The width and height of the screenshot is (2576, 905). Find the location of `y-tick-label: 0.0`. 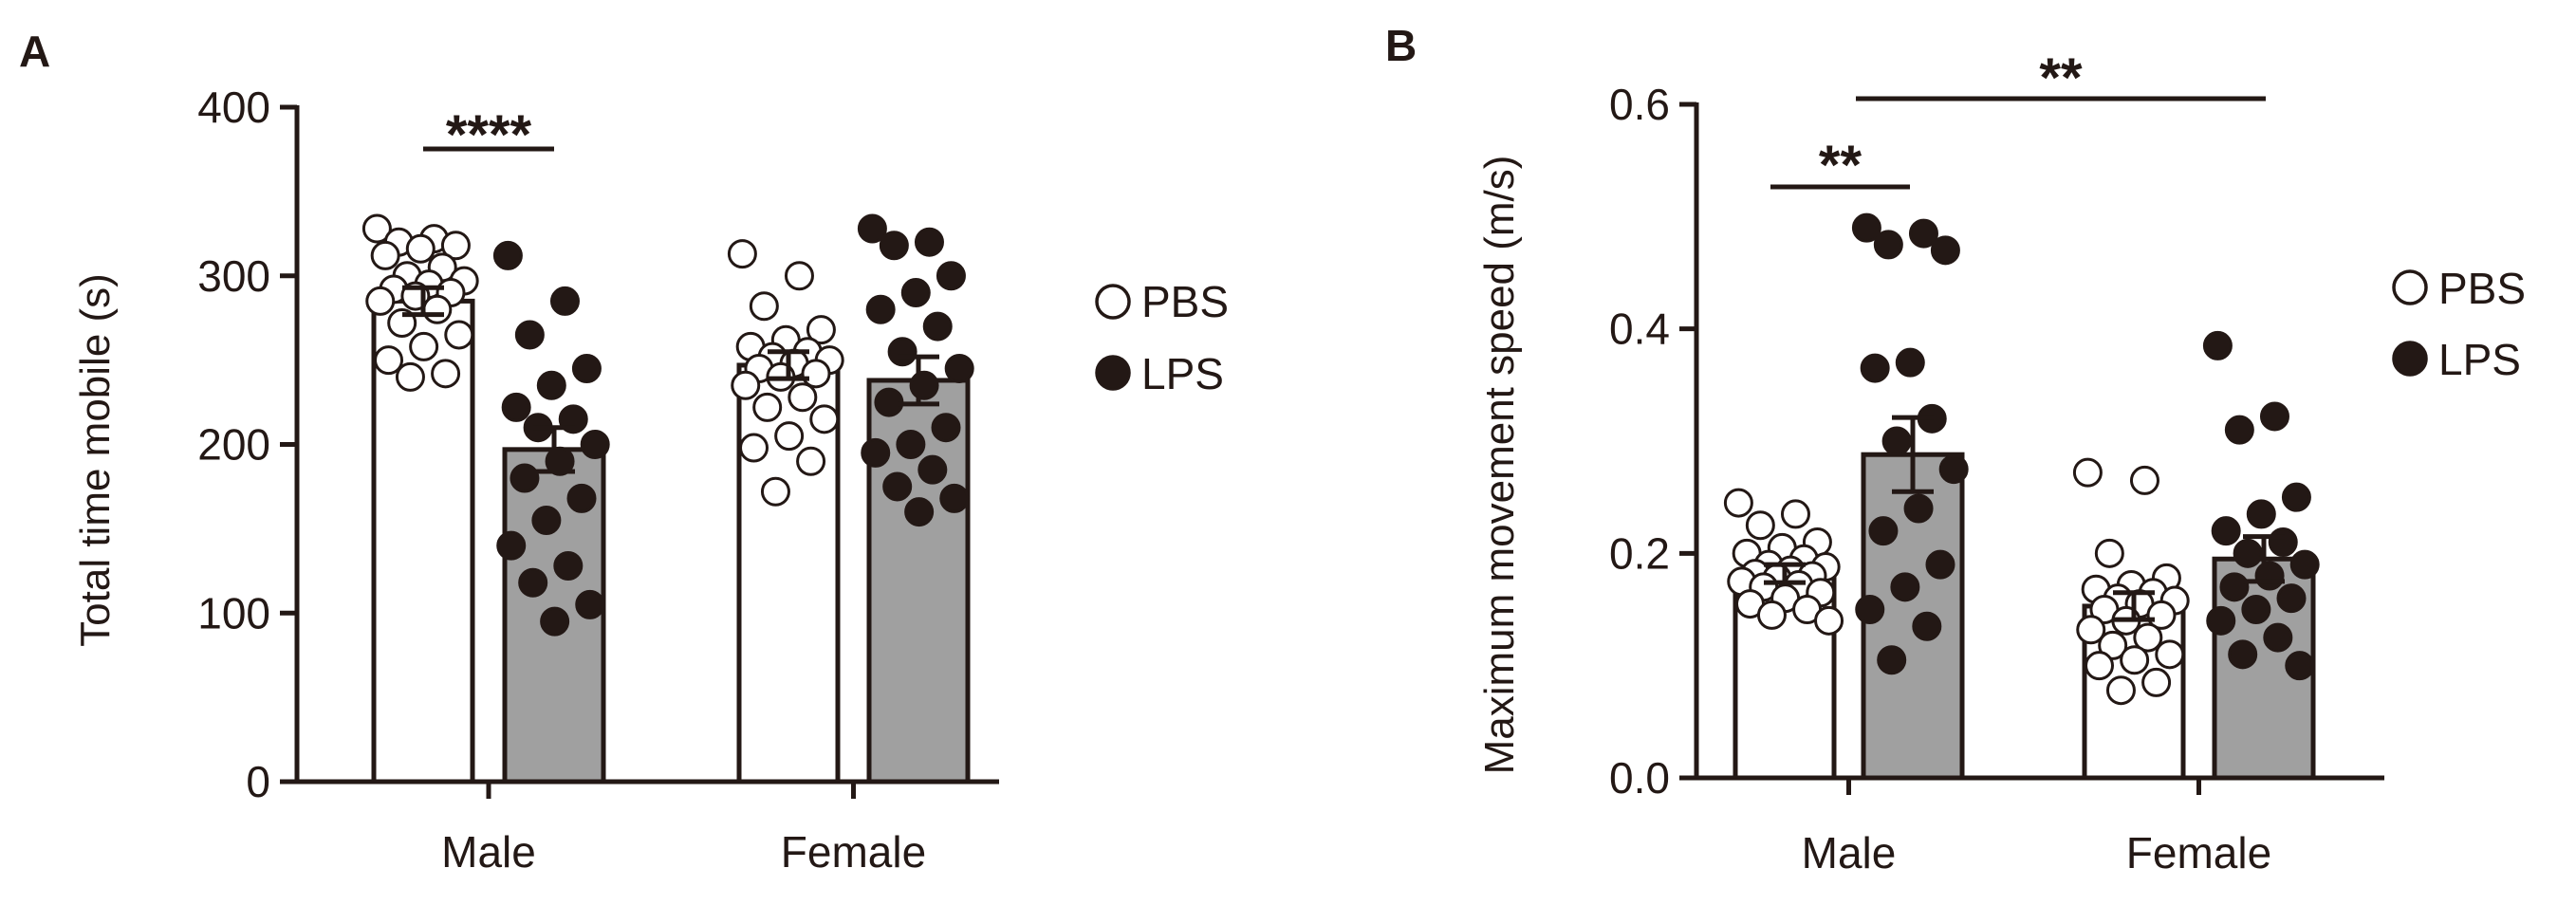

y-tick-label: 0.0 is located at coordinates (1639, 778).